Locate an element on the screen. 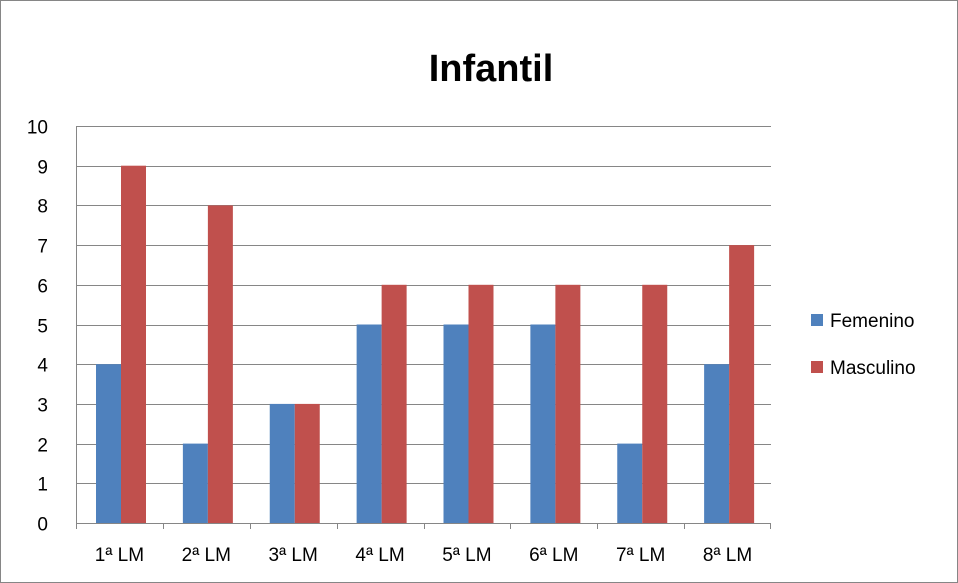 This screenshot has height=583, width=958. legend-swatch-femenino is located at coordinates (817, 320).